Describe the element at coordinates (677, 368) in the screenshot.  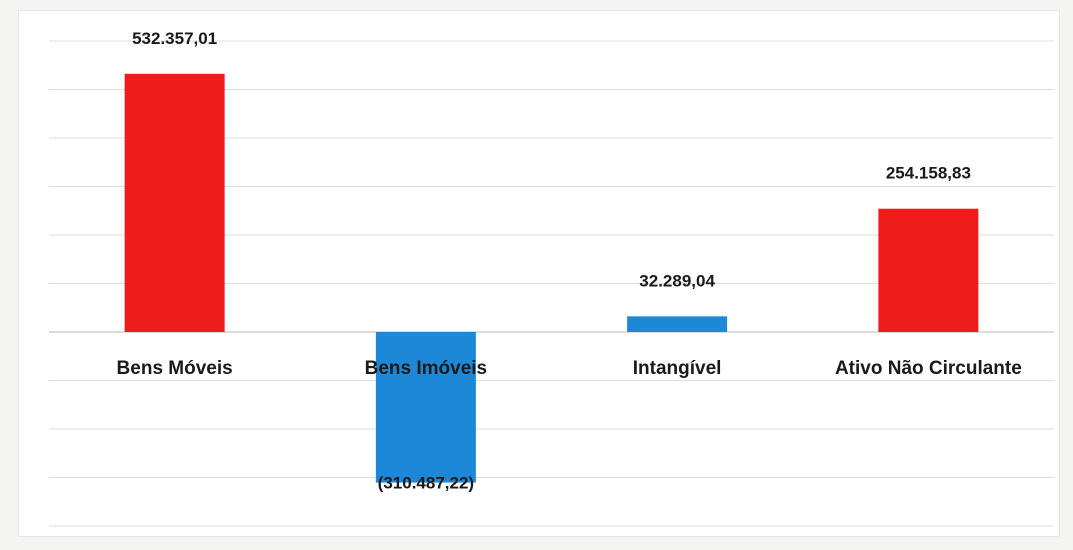
I see `category-label: Intangível` at that location.